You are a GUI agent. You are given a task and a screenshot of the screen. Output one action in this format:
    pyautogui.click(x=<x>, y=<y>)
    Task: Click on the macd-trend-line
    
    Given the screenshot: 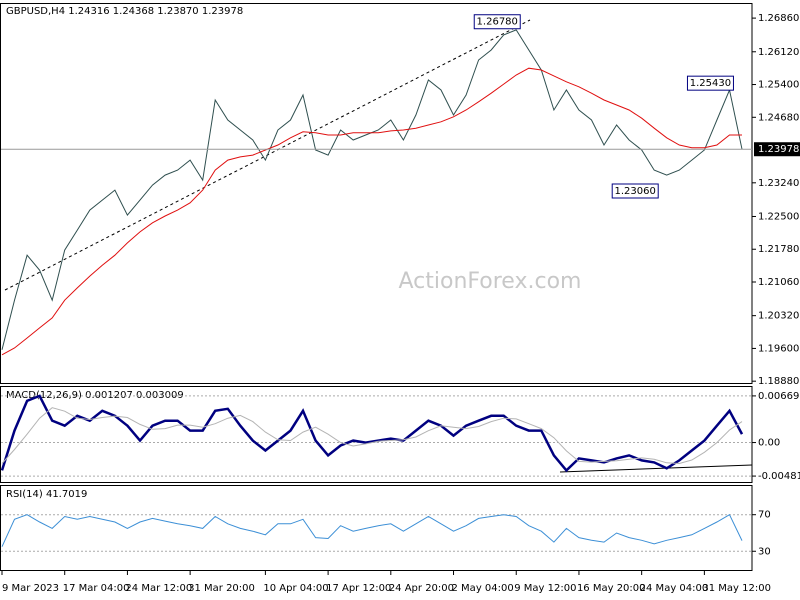 What is the action you would take?
    pyautogui.click(x=656, y=468)
    